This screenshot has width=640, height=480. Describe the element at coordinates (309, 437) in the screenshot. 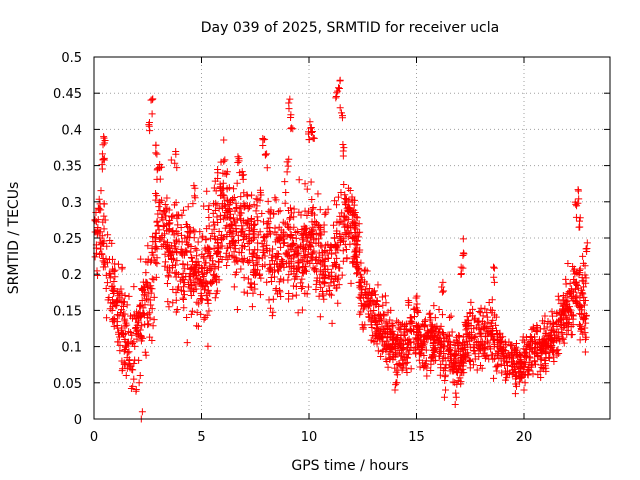

I see `x-tick-label: 10` at that location.